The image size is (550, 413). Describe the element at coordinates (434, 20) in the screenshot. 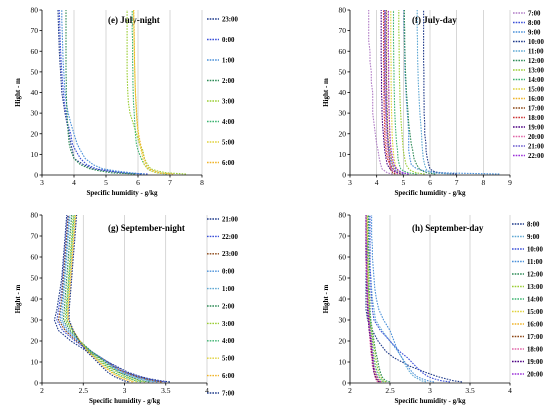

I see `chart-title: (f) July-day` at that location.